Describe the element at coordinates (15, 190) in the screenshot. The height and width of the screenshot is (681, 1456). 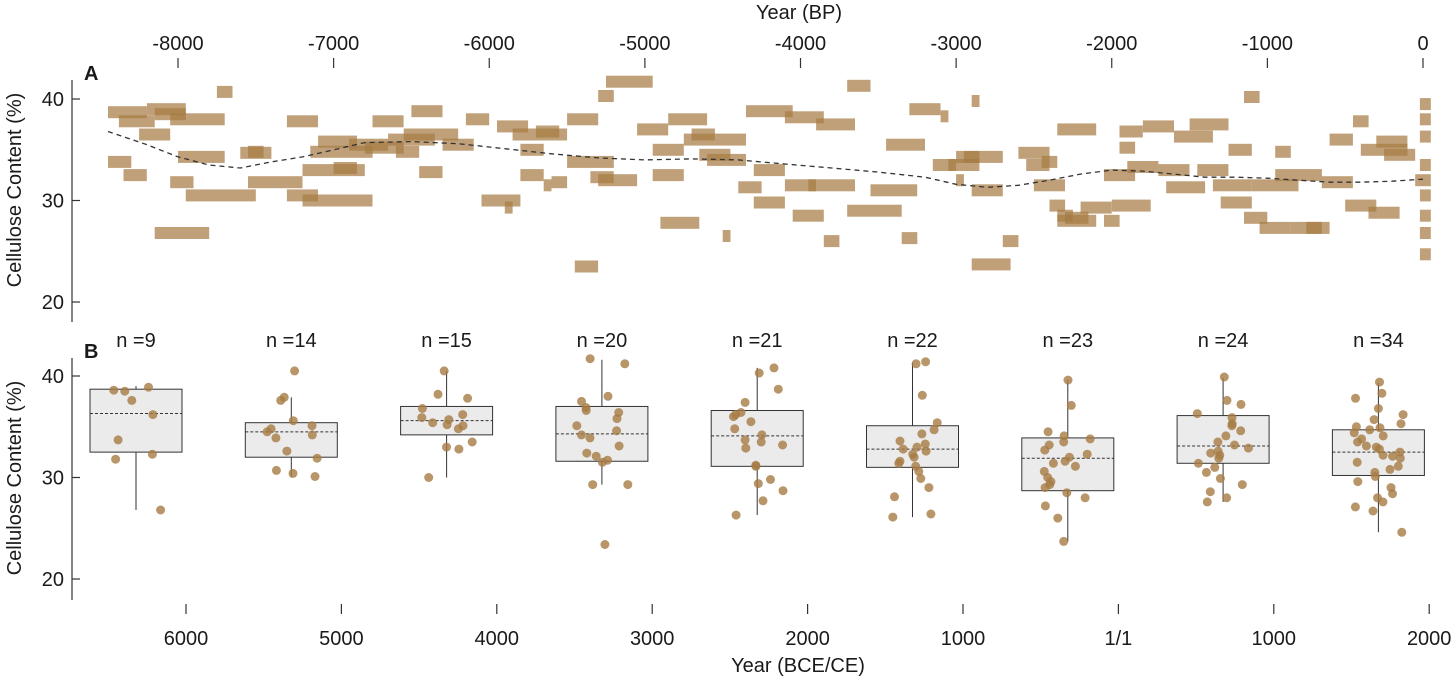
I see `y-axis-title-a: Cellulose Content (%)` at that location.